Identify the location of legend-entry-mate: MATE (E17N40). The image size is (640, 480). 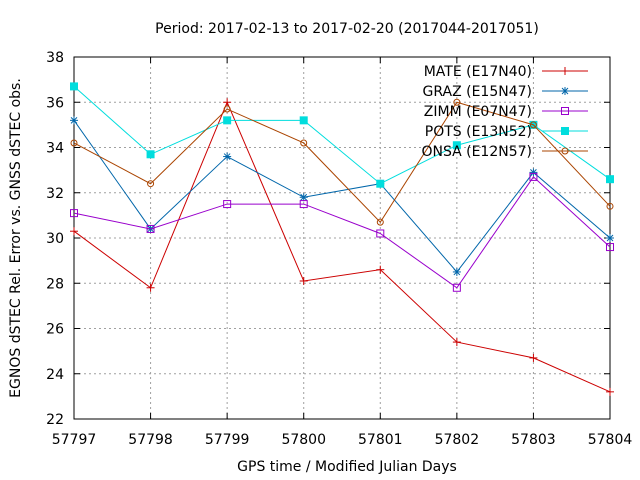
(506, 72).